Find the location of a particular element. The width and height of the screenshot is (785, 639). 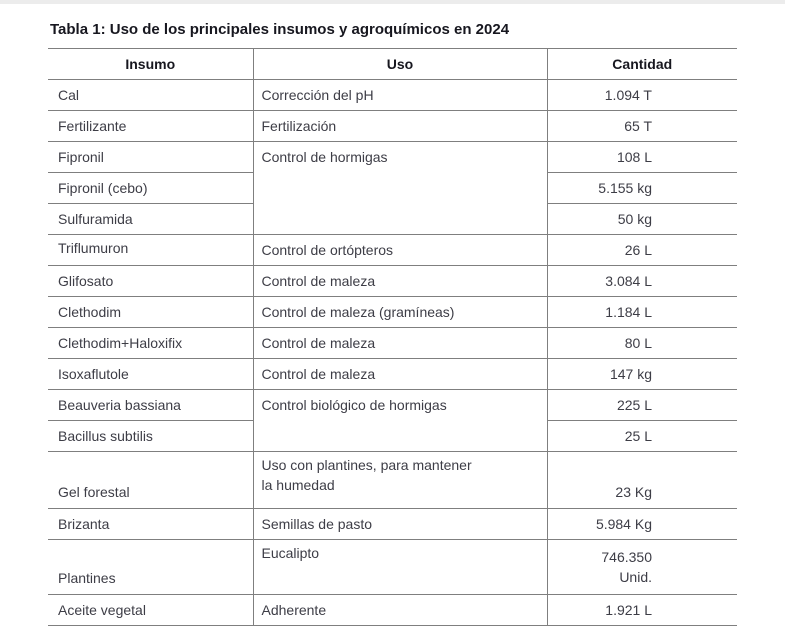

page-top-strip is located at coordinates (392, 2).